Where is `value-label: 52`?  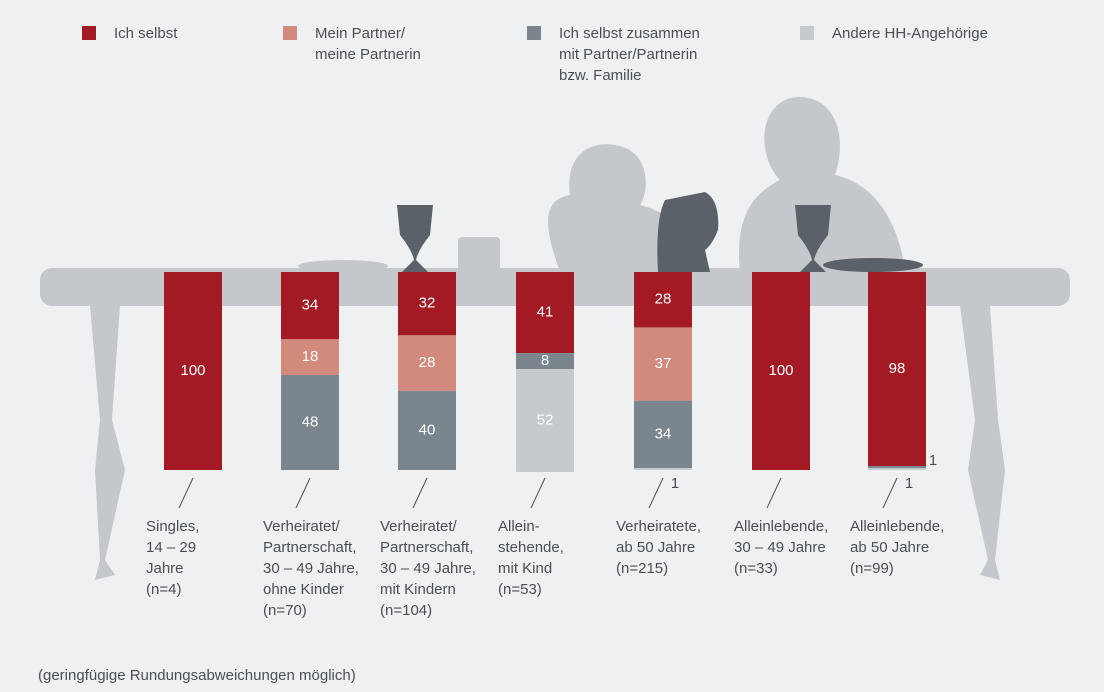 value-label: 52 is located at coordinates (545, 419).